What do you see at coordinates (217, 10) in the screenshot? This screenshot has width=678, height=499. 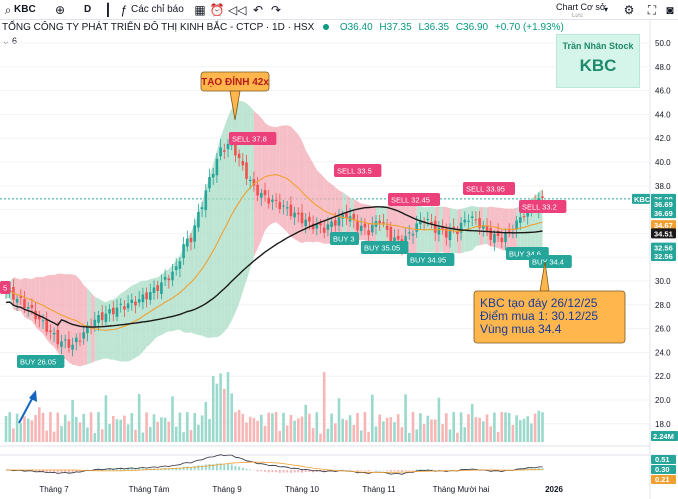 I see `alert-icon: ⏰` at bounding box center [217, 10].